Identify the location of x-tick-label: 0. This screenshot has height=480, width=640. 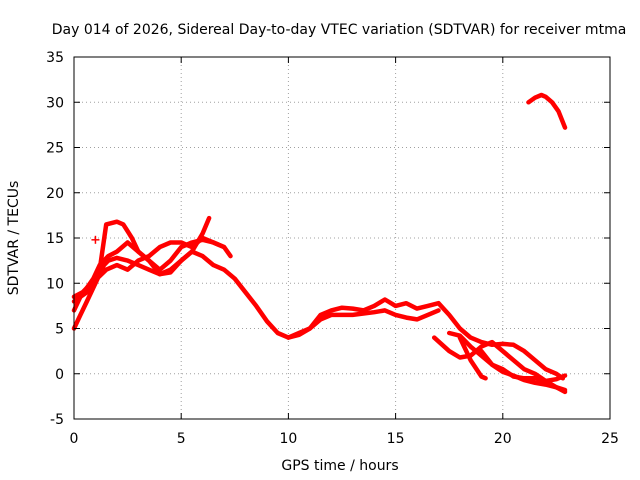
(74, 439).